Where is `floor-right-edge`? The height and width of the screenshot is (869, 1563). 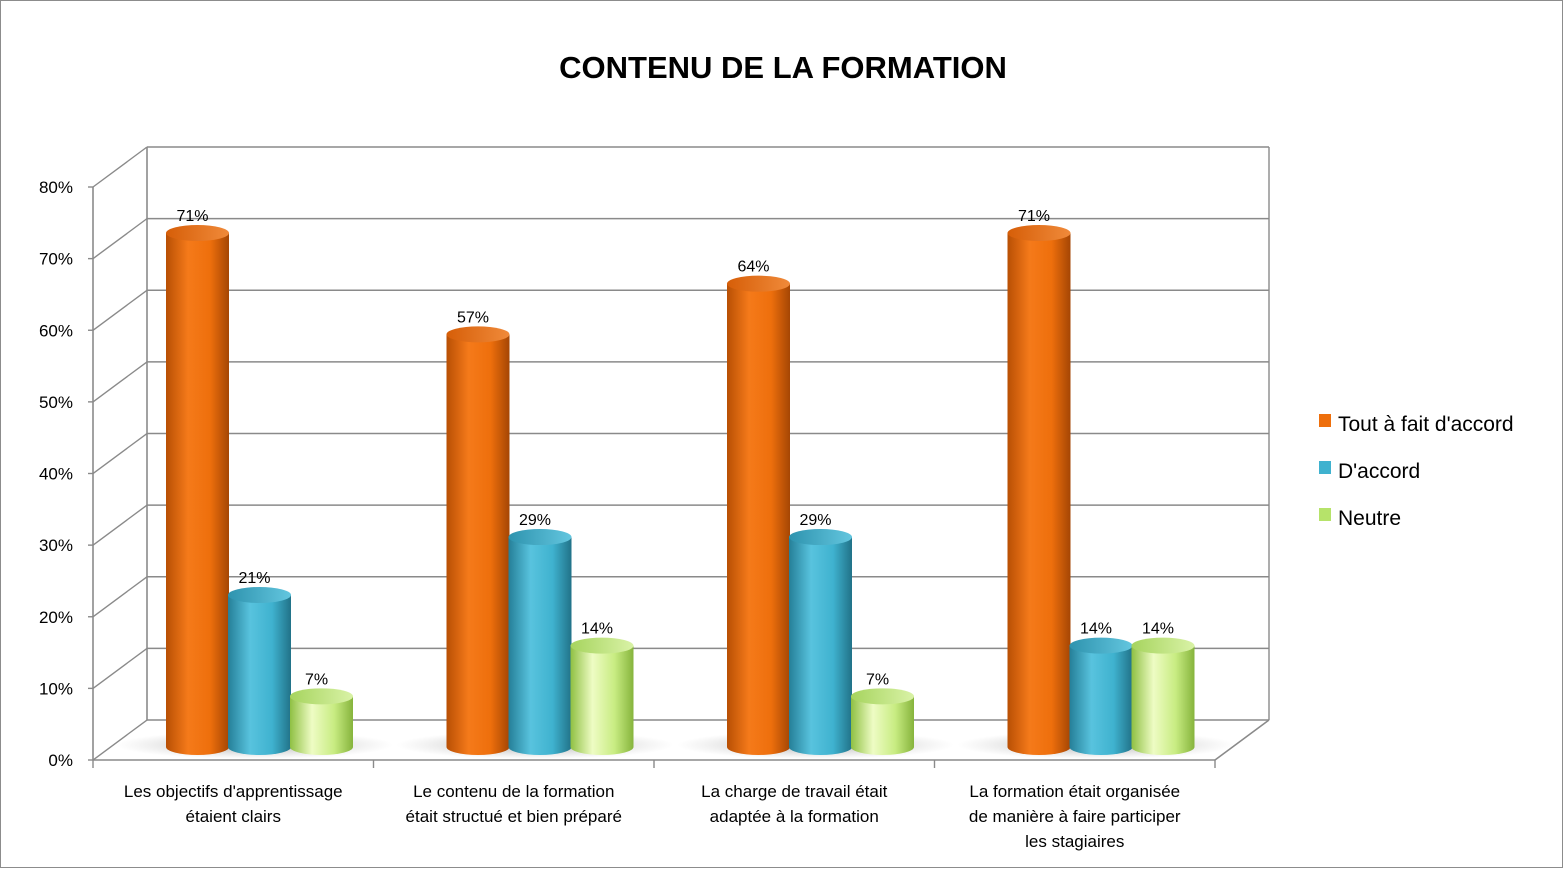
floor-right-edge is located at coordinates (1242, 740).